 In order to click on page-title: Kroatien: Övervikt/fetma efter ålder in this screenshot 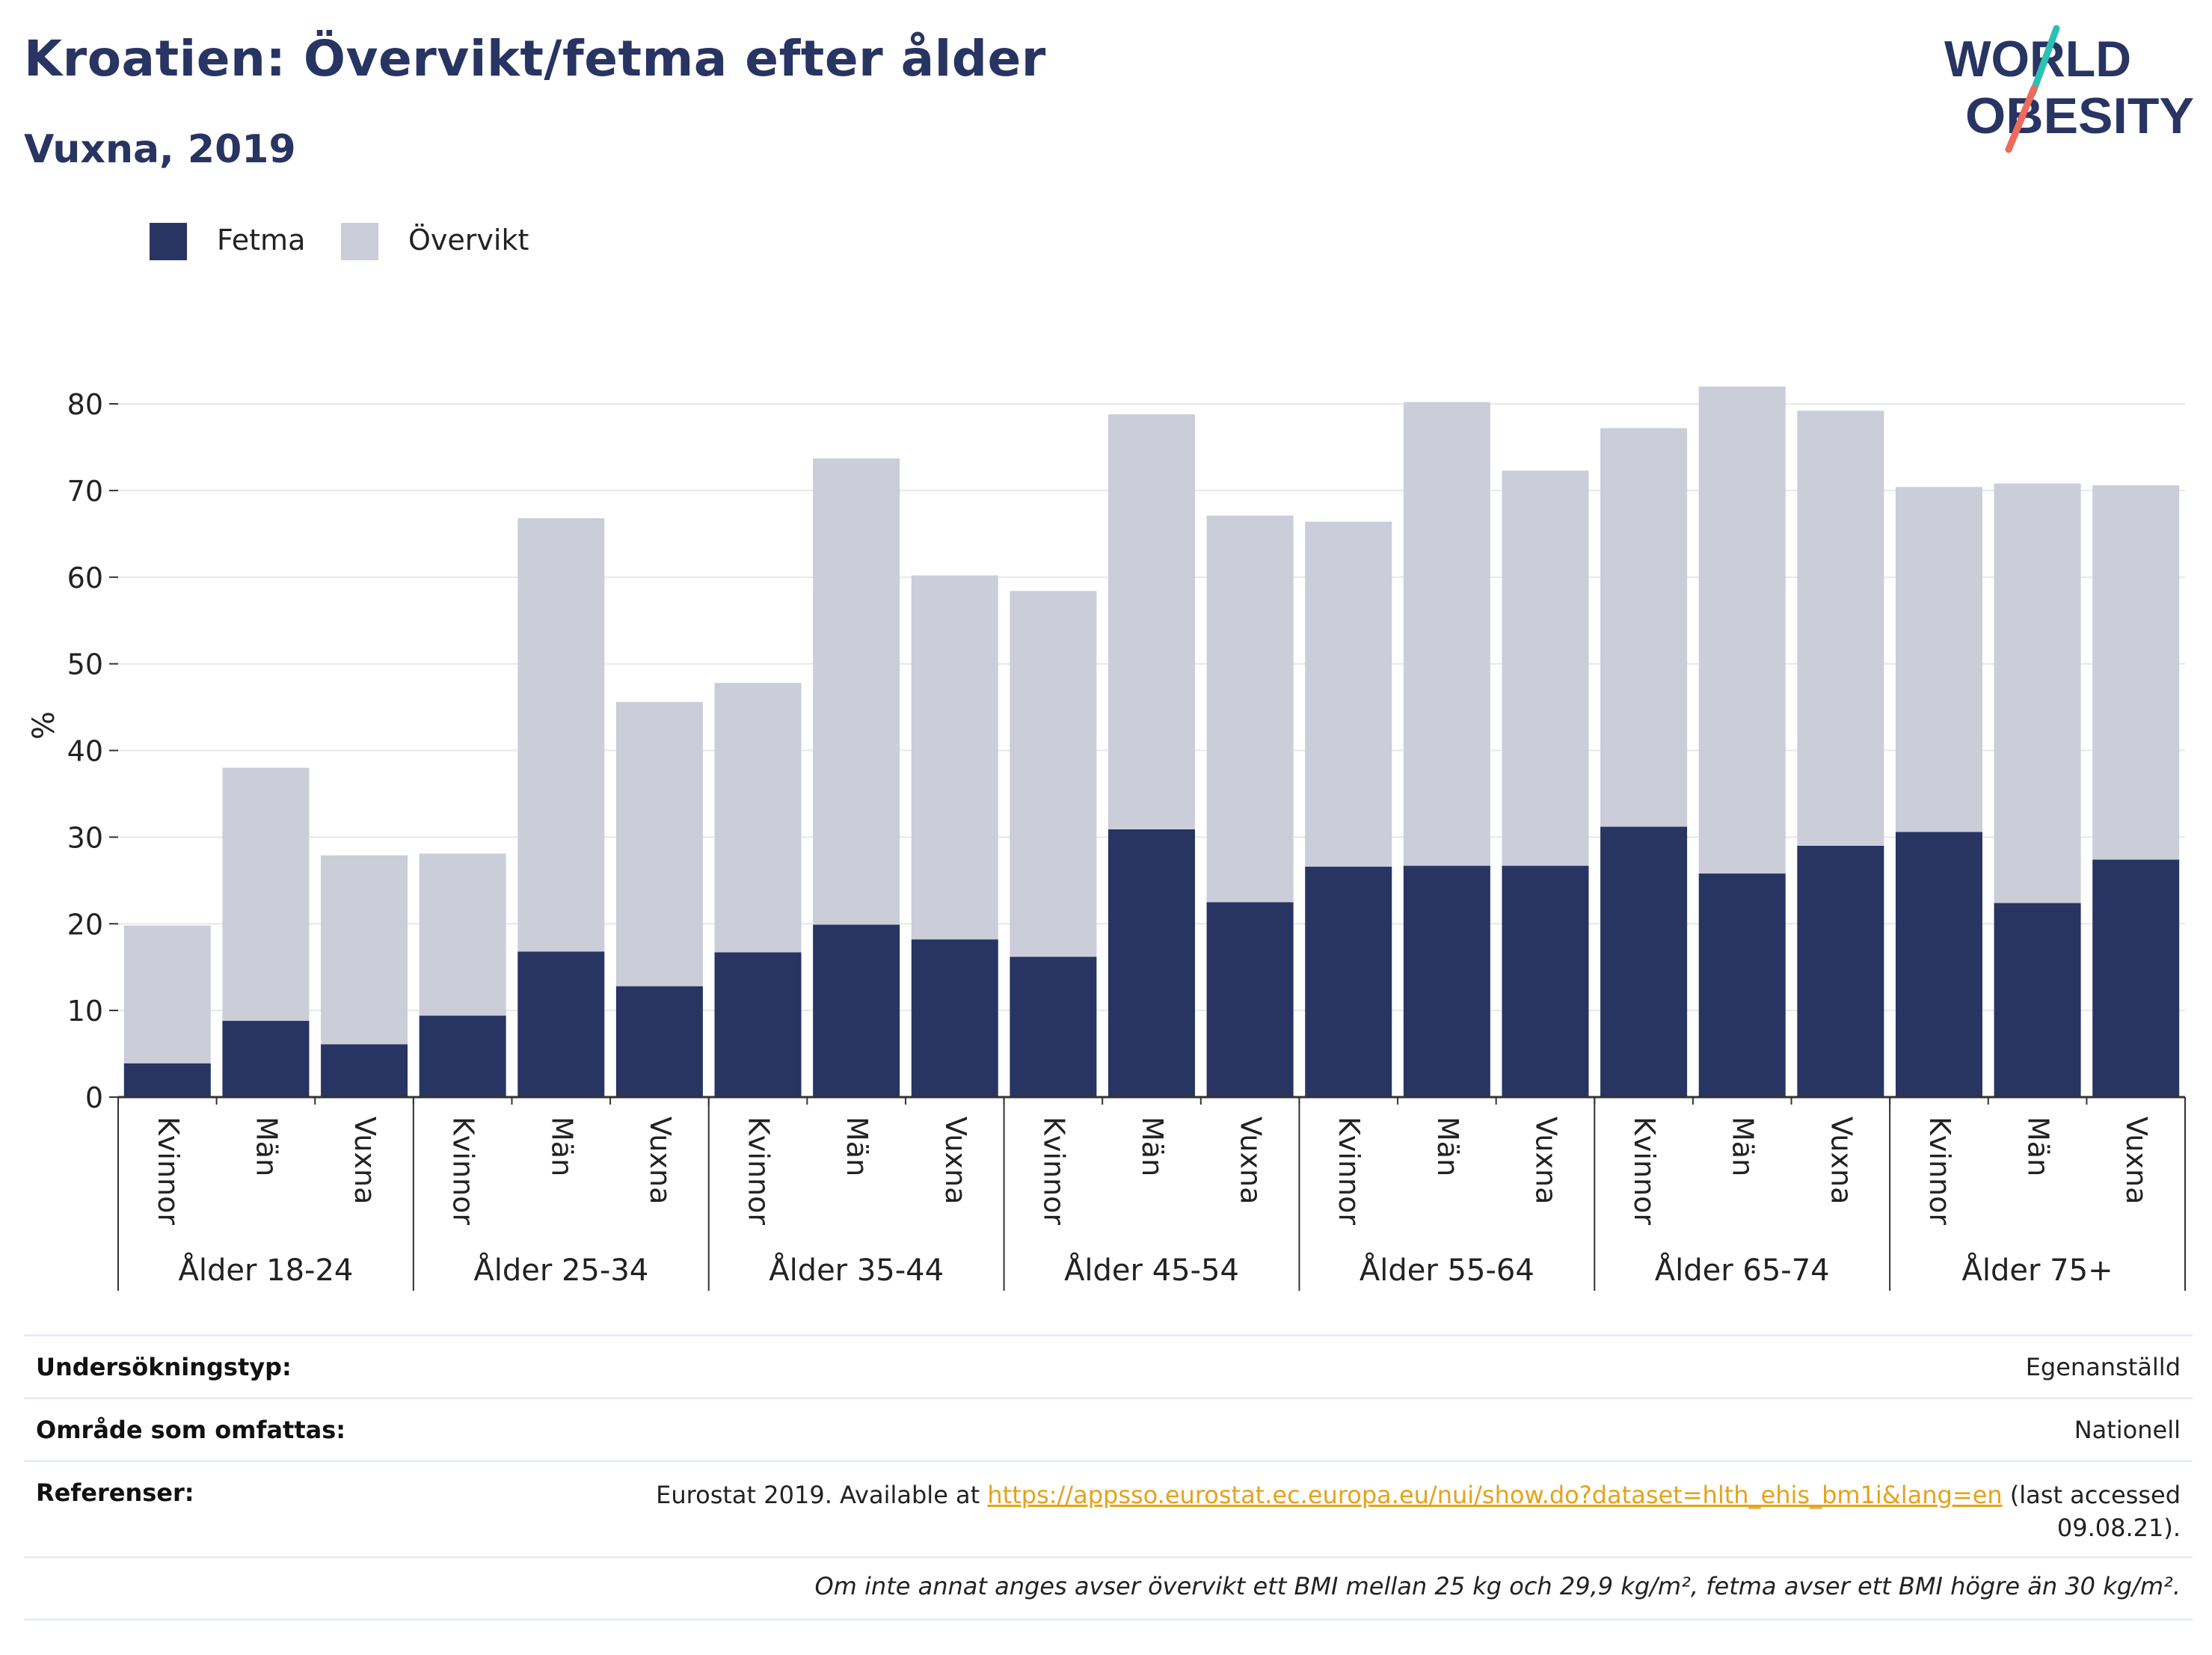, I will do `click(535, 58)`.